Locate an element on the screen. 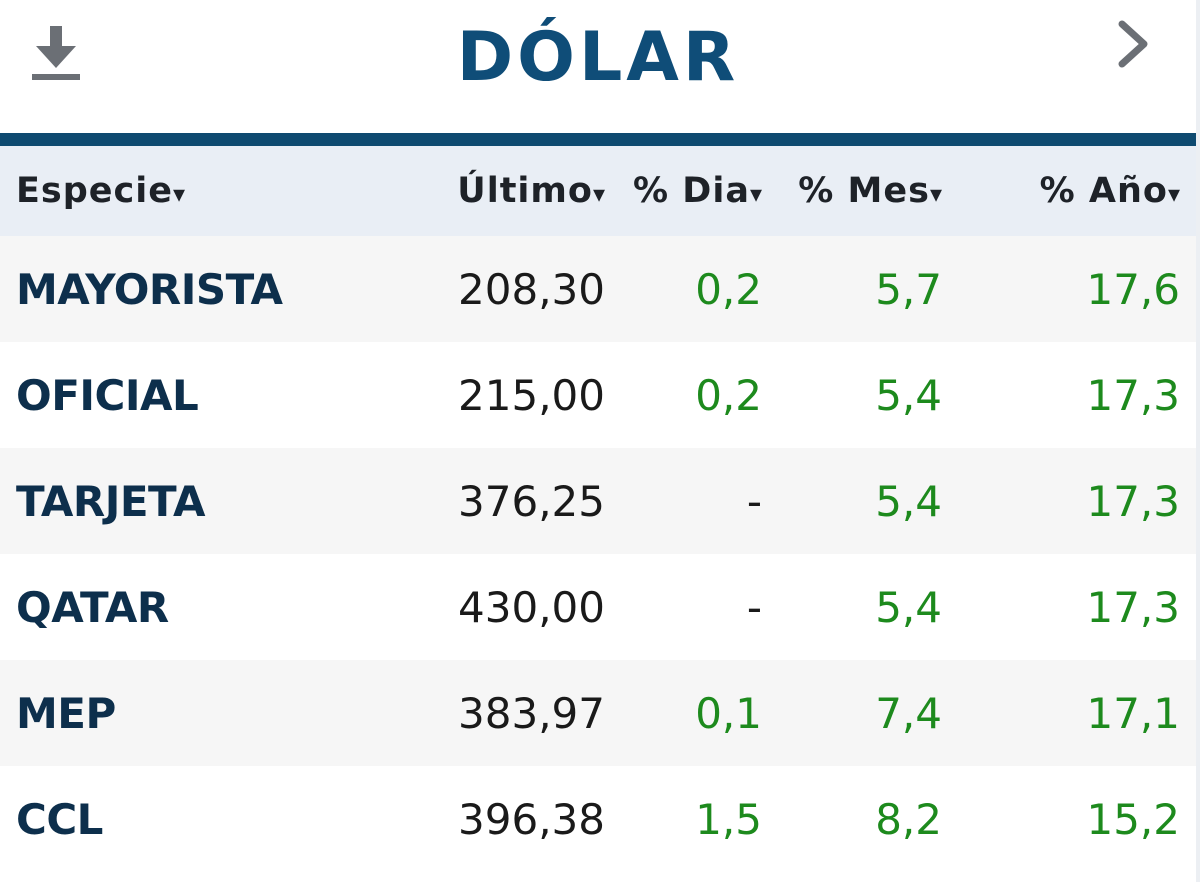 The width and height of the screenshot is (1200, 882). cell-dia: 0,1 is located at coordinates (728, 713).